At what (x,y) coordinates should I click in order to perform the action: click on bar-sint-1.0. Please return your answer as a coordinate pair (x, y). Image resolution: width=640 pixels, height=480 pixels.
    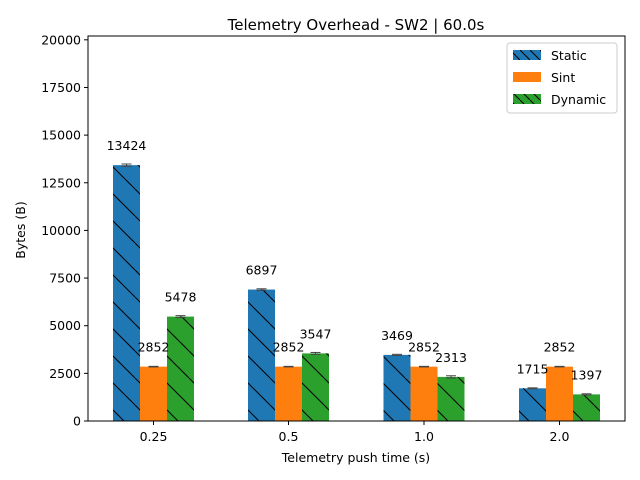
    Looking at the image, I should click on (424, 393).